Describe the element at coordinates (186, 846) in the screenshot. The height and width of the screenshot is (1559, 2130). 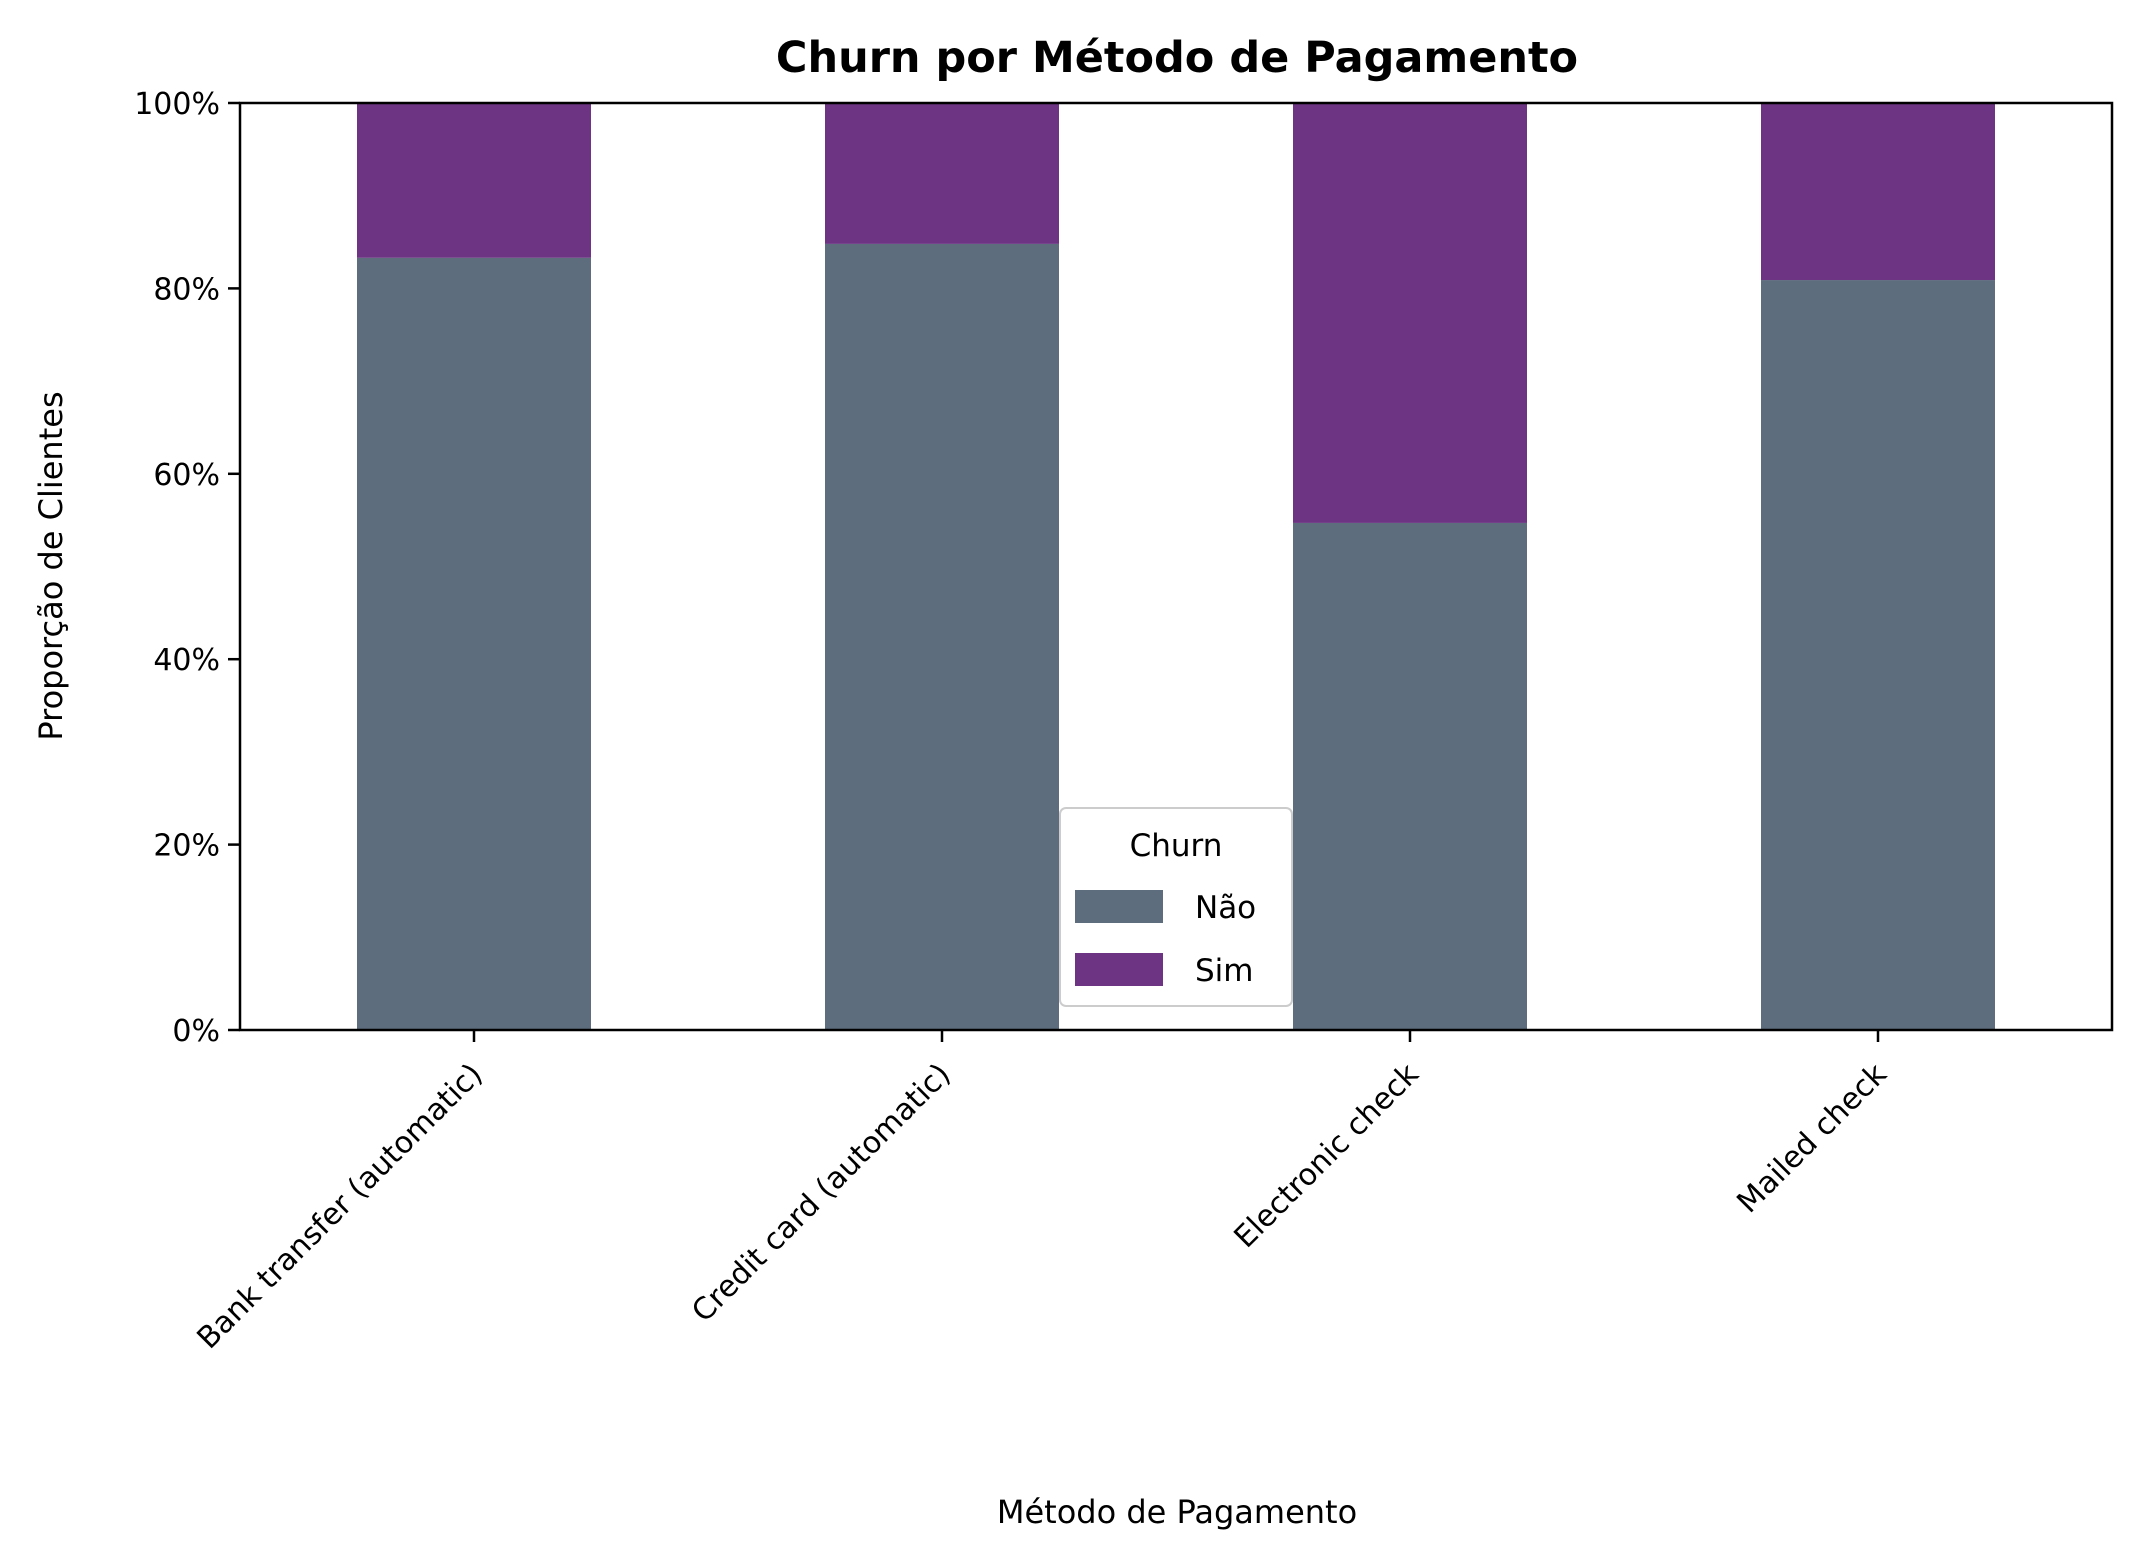
I see `y-tick-label: 20%` at that location.